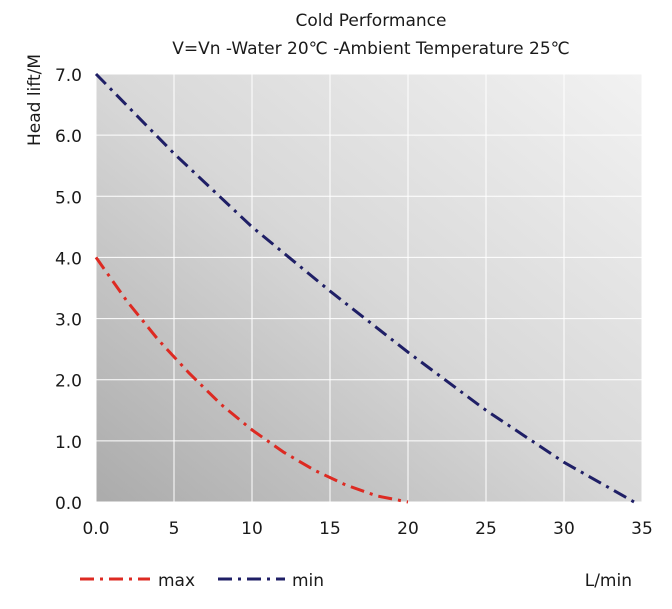 This screenshot has width=672, height=609. What do you see at coordinates (68, 76) in the screenshot?
I see `y-tick-label: 7.0` at bounding box center [68, 76].